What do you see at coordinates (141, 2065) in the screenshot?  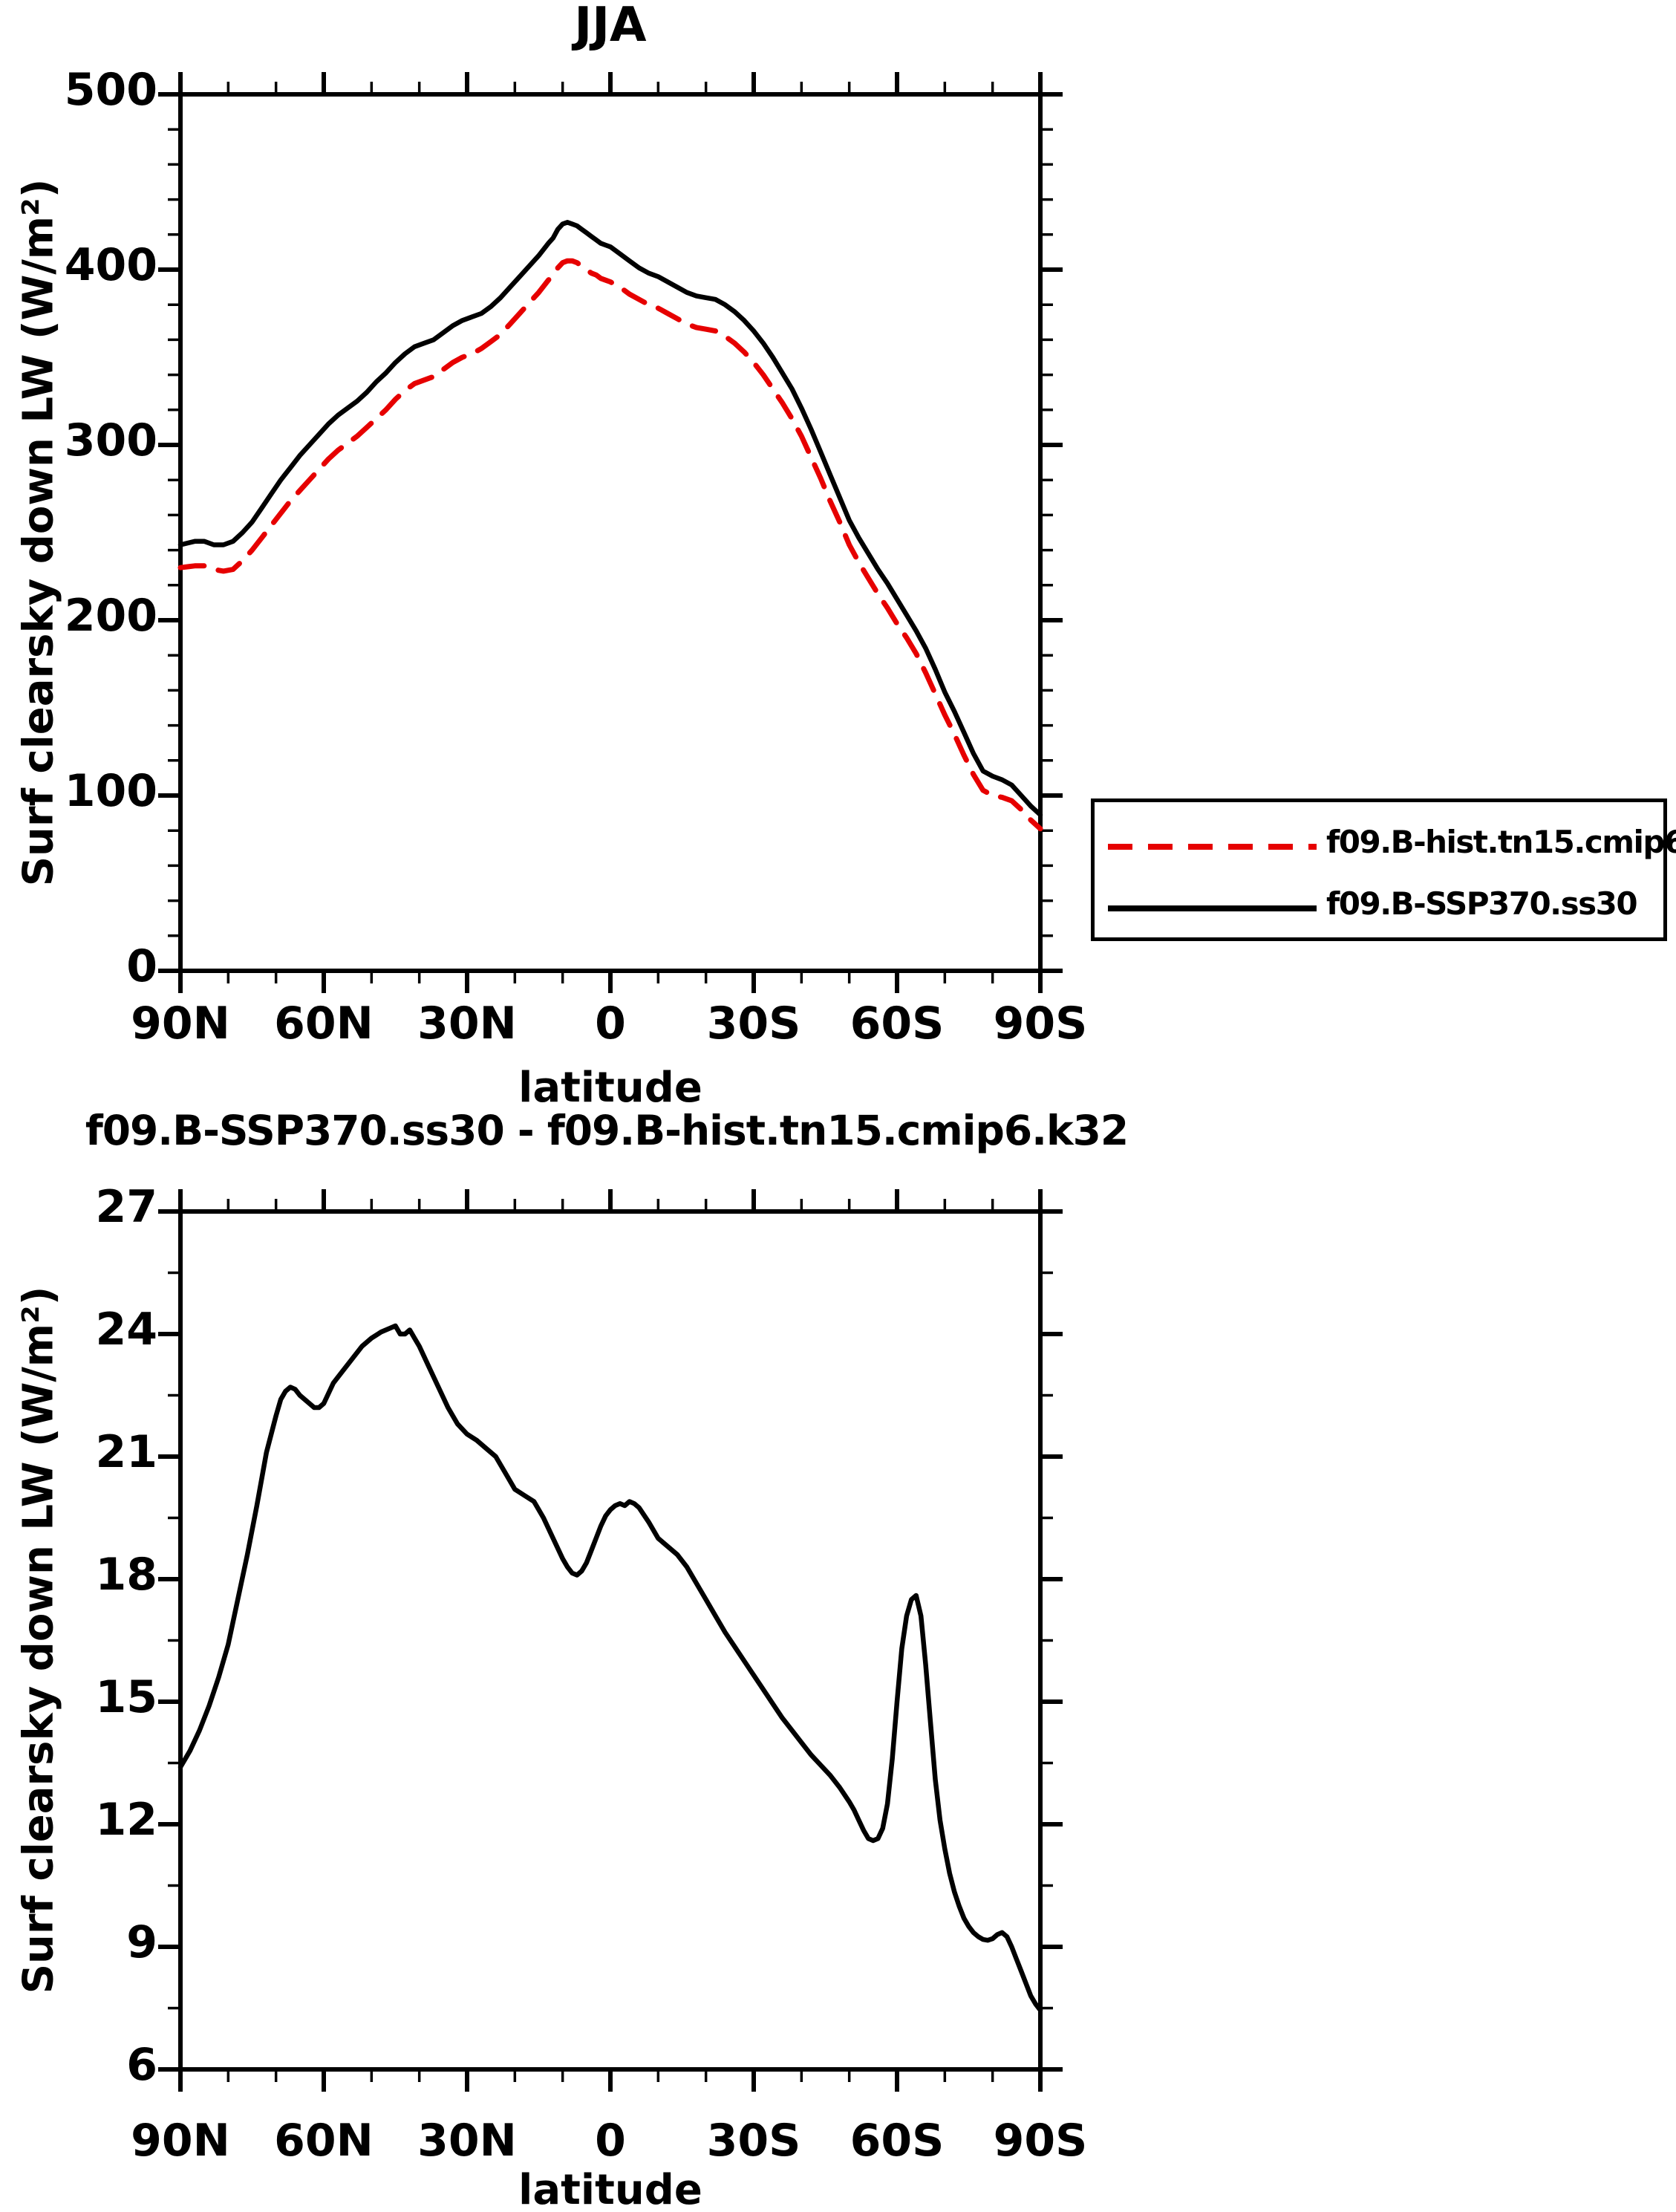 I see `bot-y-tick-label: 6` at bounding box center [141, 2065].